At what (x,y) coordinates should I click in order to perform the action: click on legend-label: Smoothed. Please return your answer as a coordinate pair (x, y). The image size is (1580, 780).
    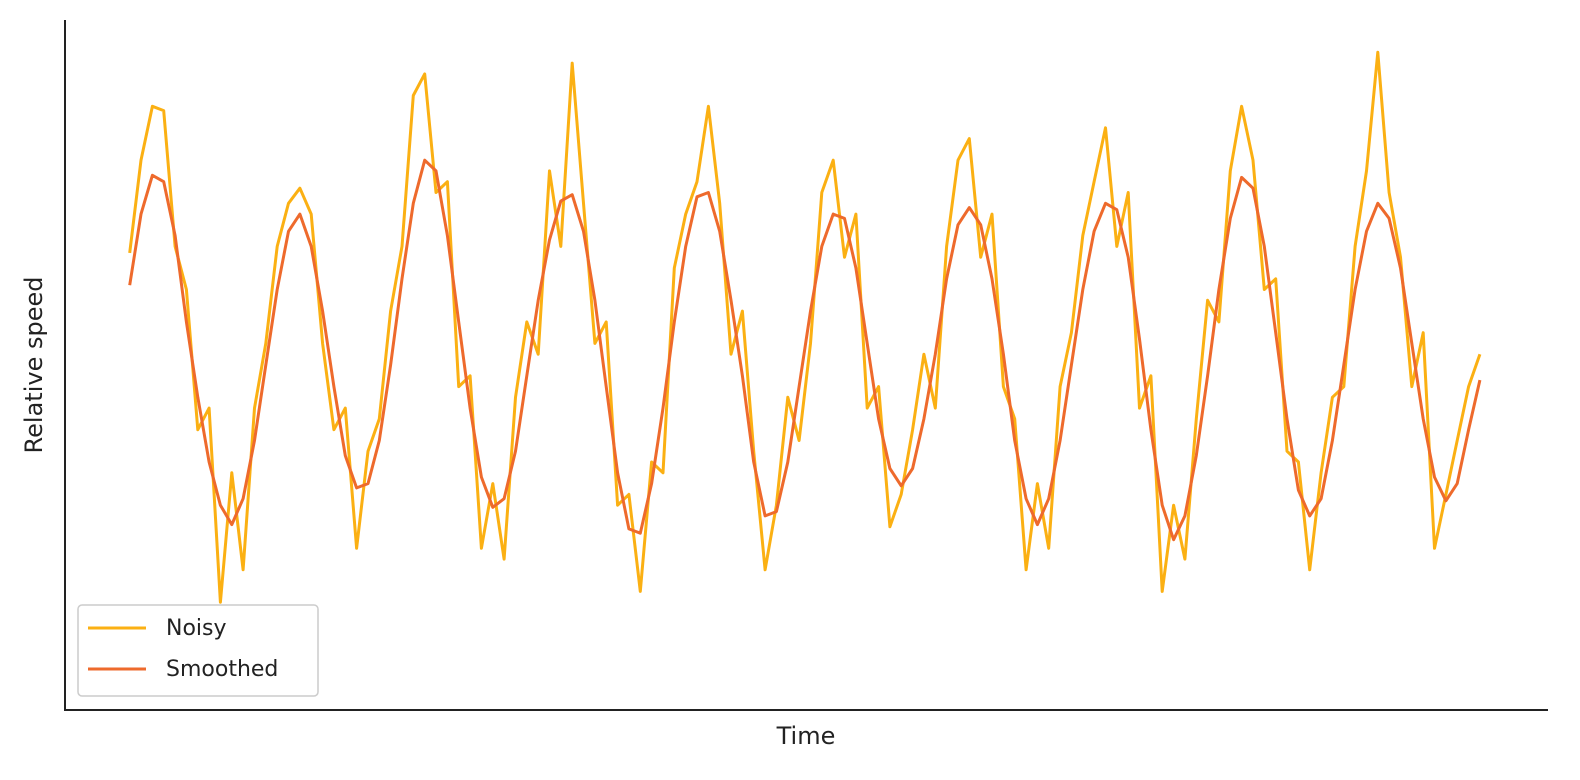
    Looking at the image, I should click on (222, 669).